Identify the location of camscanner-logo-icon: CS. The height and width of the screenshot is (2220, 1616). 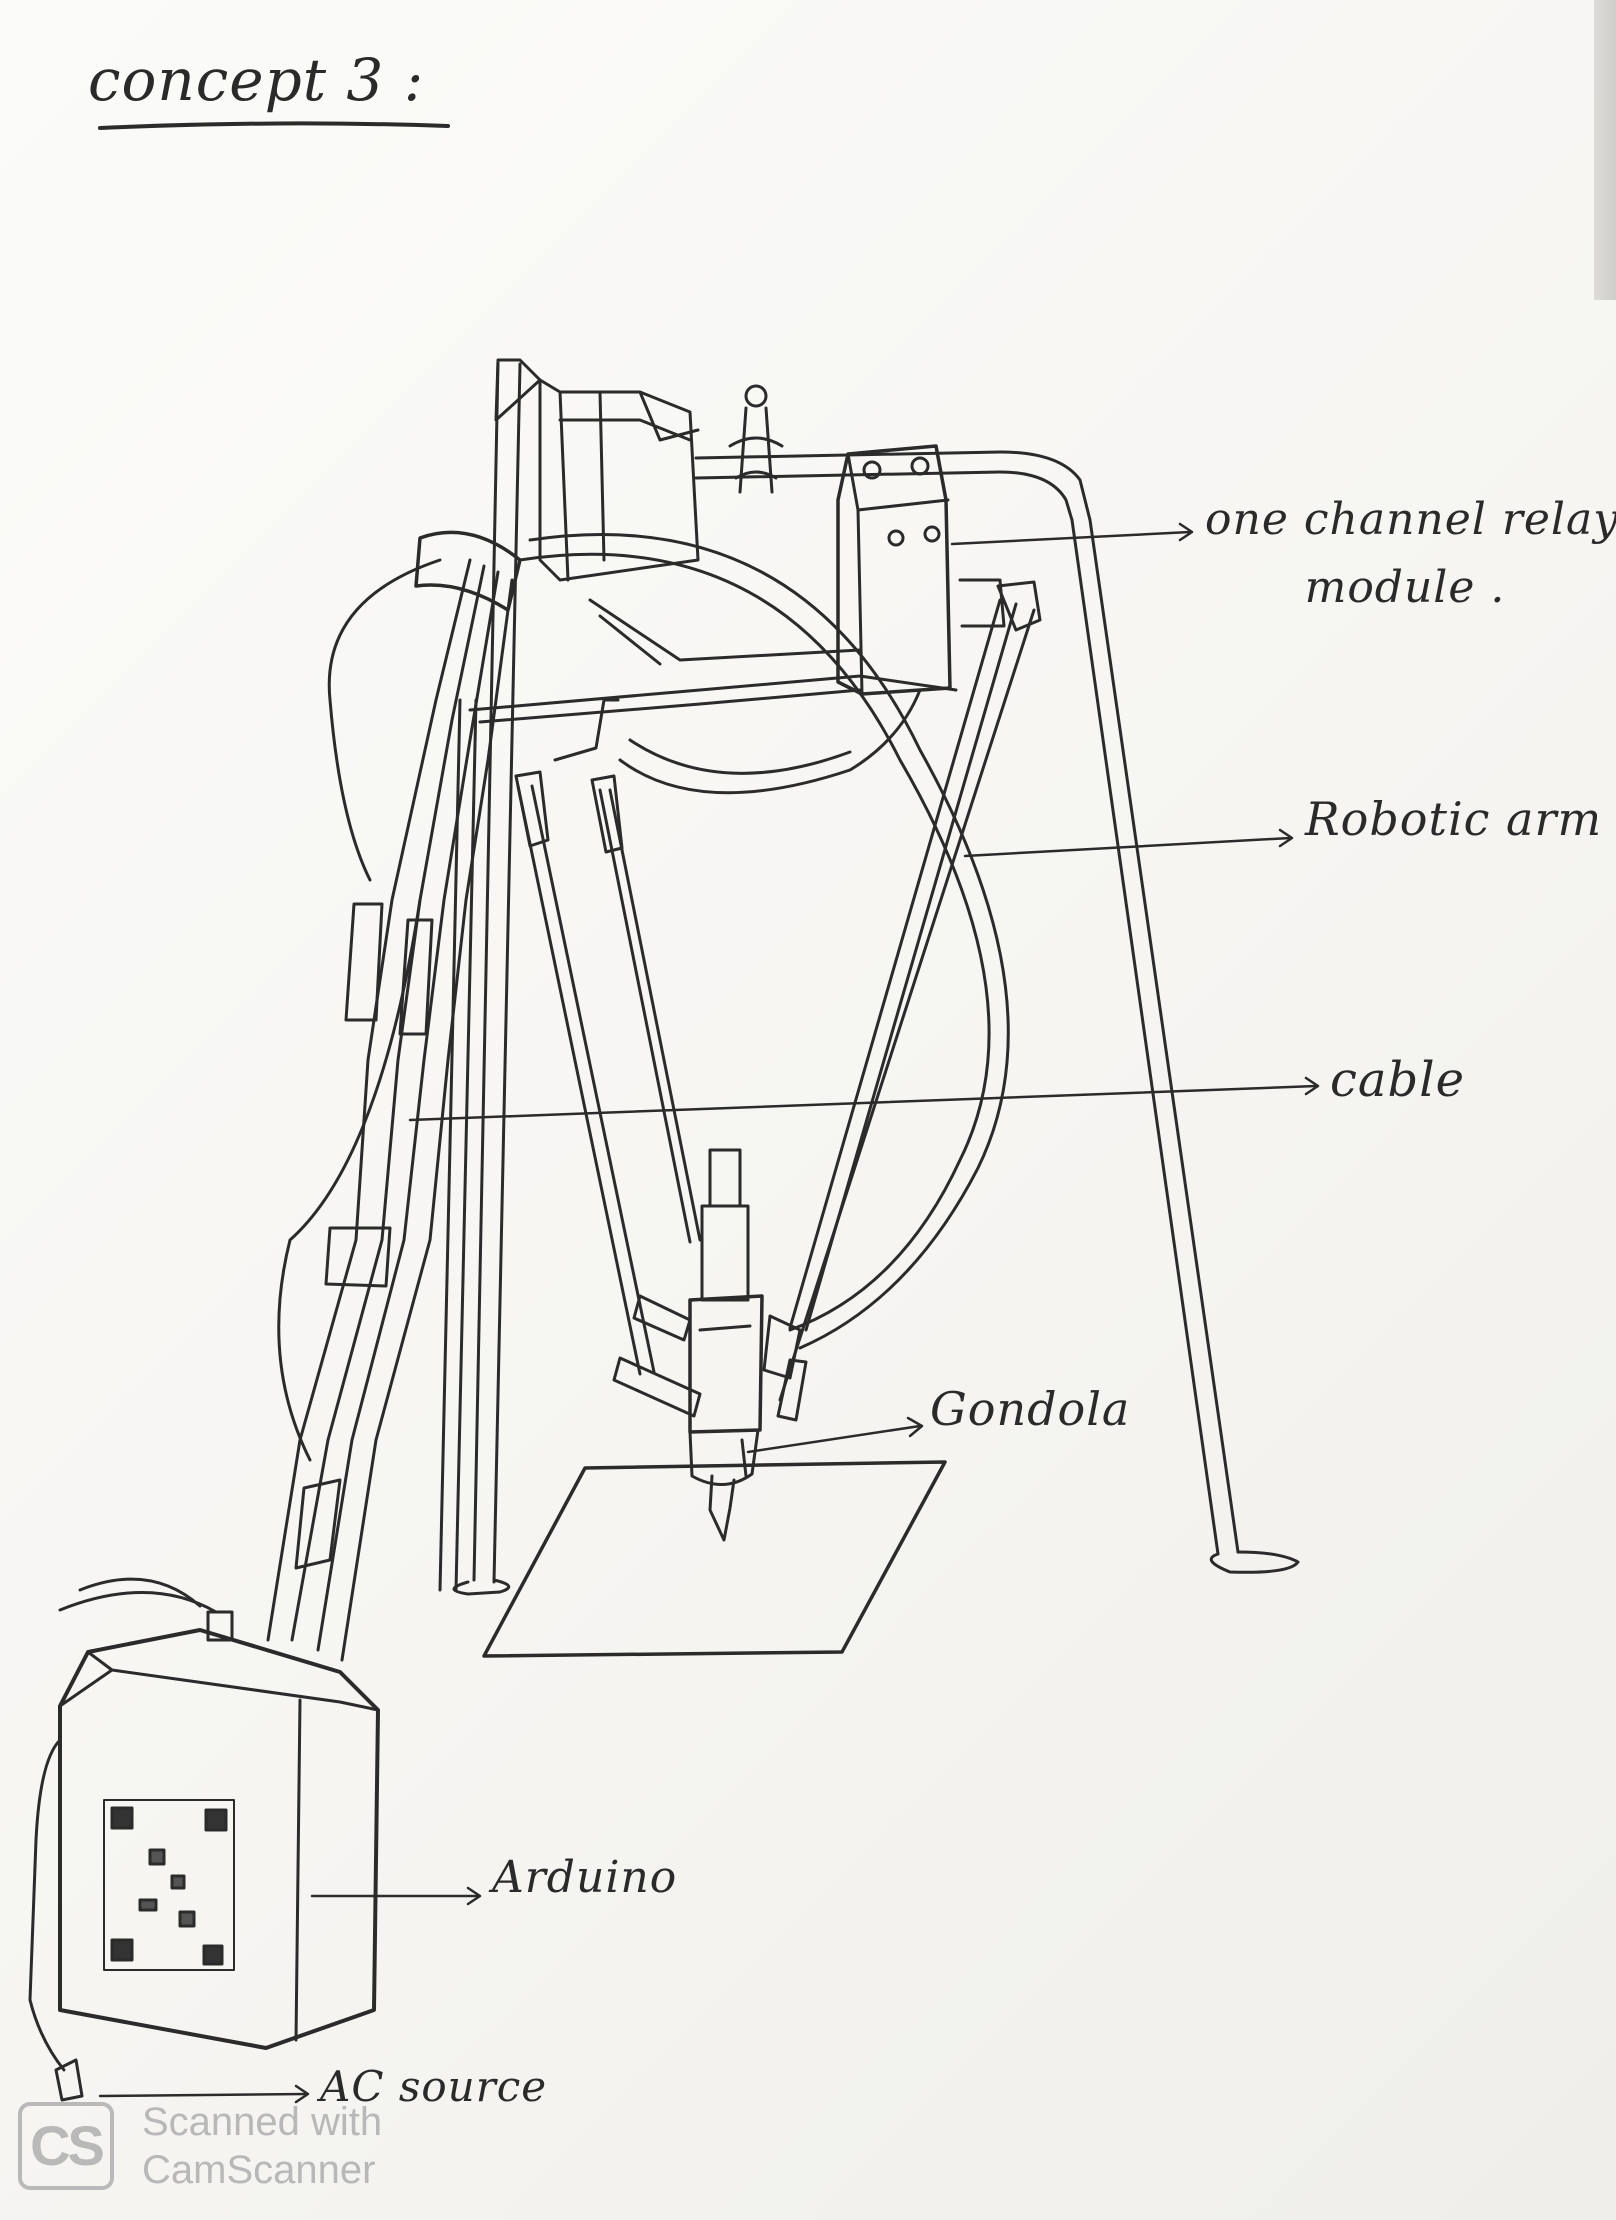
(66, 2146).